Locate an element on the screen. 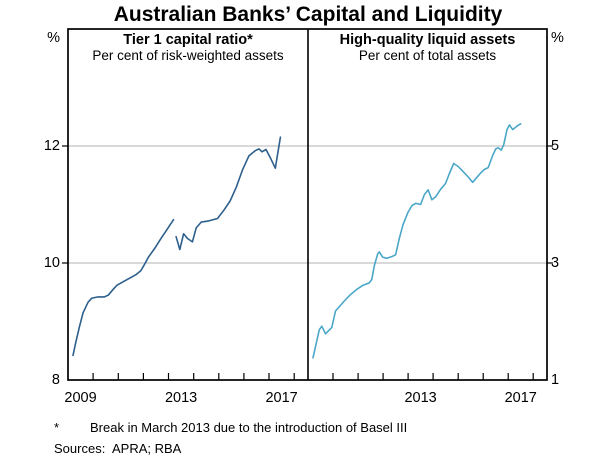  y-tick-label: 5 is located at coordinates (555, 146).